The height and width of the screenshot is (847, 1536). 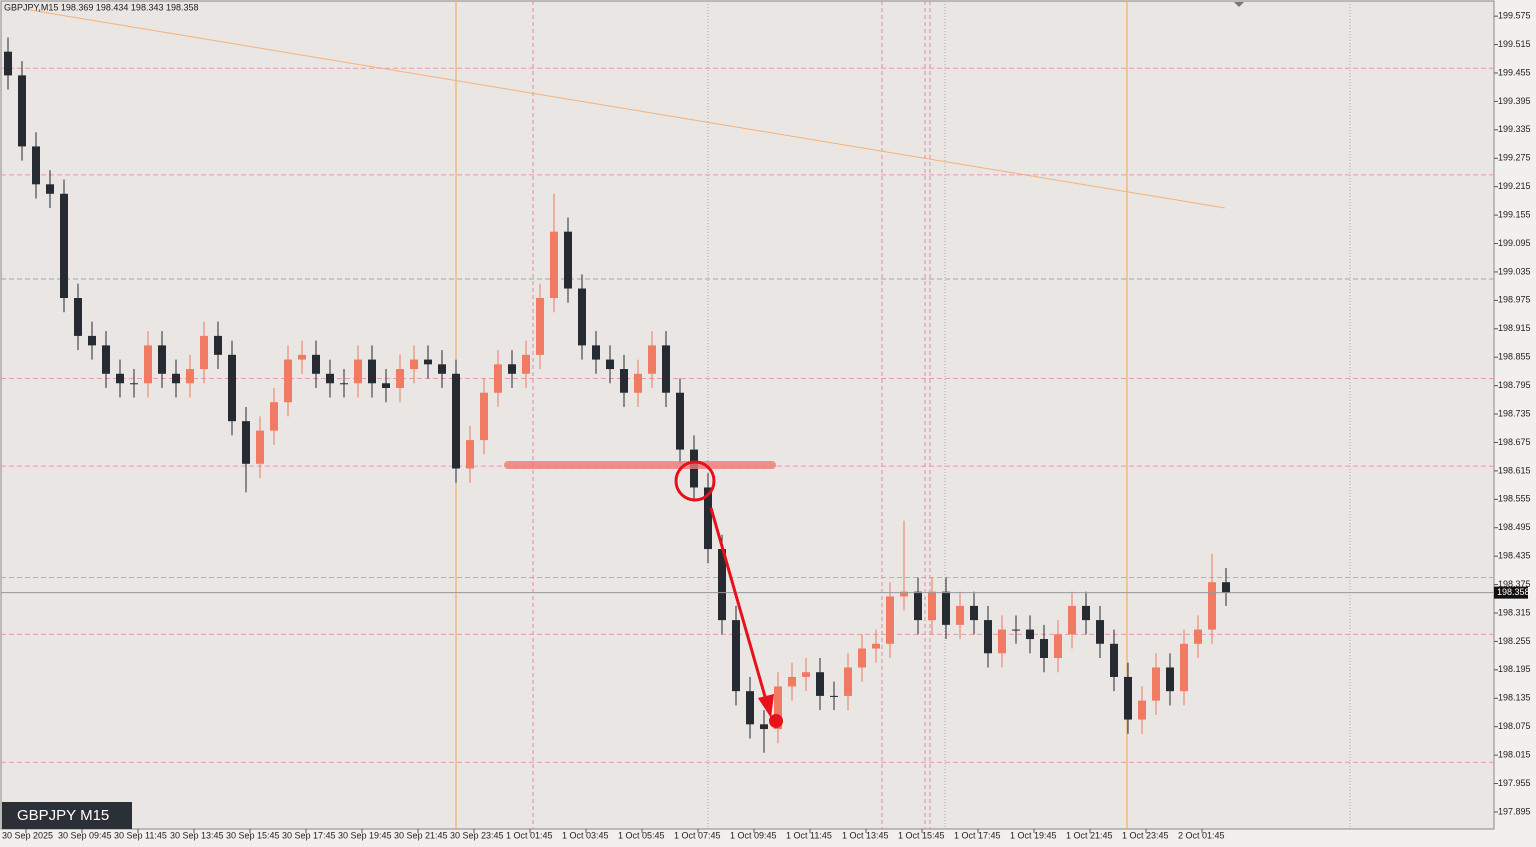 What do you see at coordinates (1514, 413) in the screenshot?
I see `y-tick-label: 198.735` at bounding box center [1514, 413].